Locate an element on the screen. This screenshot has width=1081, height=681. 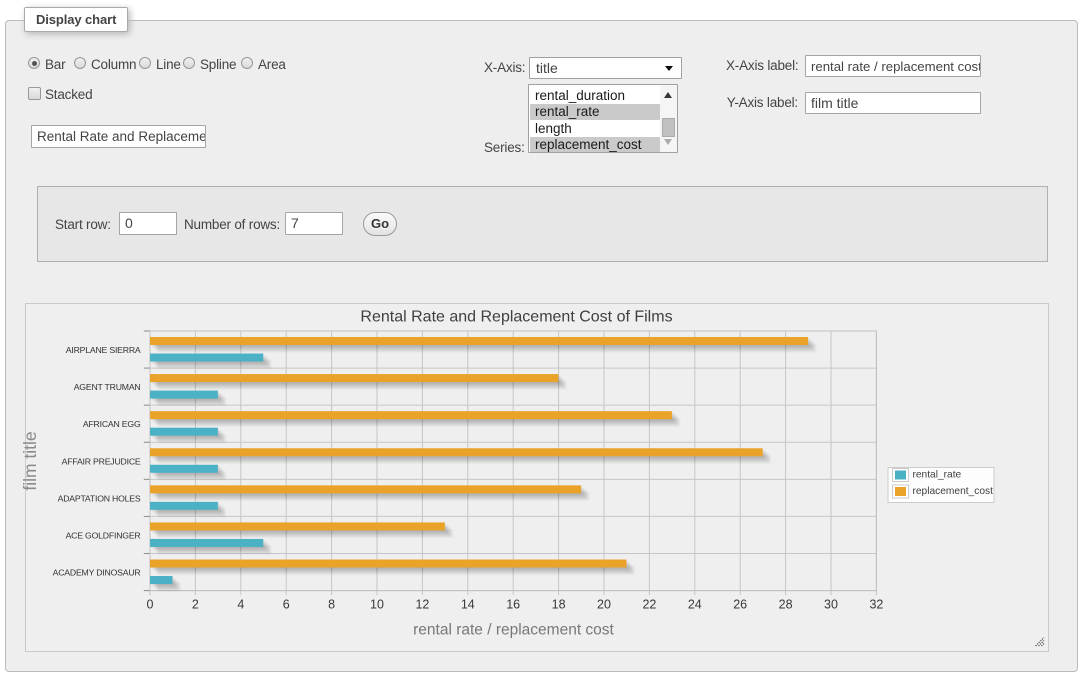
svg-text: AGENT TRUMAN is located at coordinates (107, 387).